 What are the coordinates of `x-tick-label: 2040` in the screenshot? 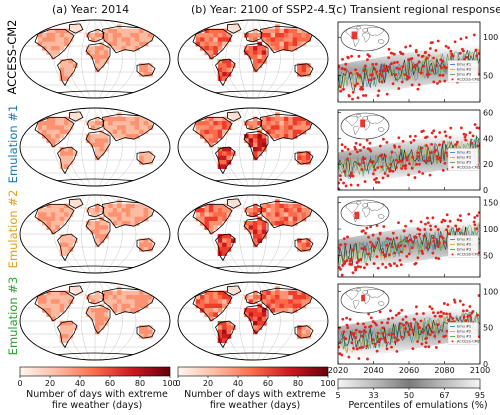 It's located at (373, 370).